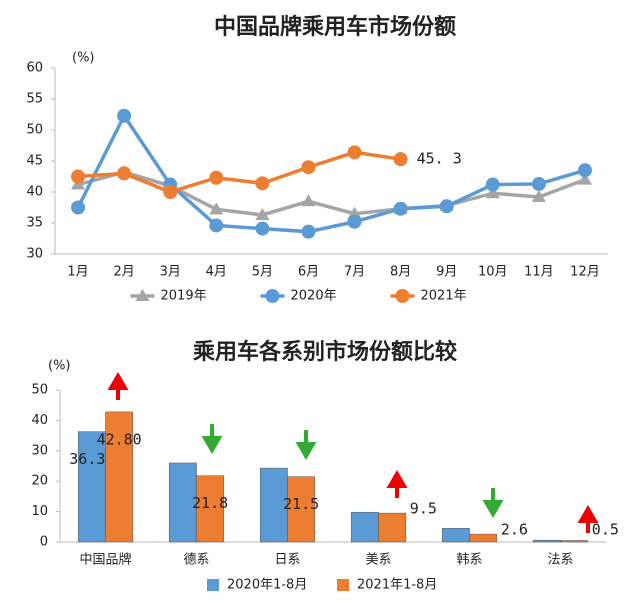 The width and height of the screenshot is (640, 602). Describe the element at coordinates (39, 481) in the screenshot. I see `y-tick-label: 20` at that location.